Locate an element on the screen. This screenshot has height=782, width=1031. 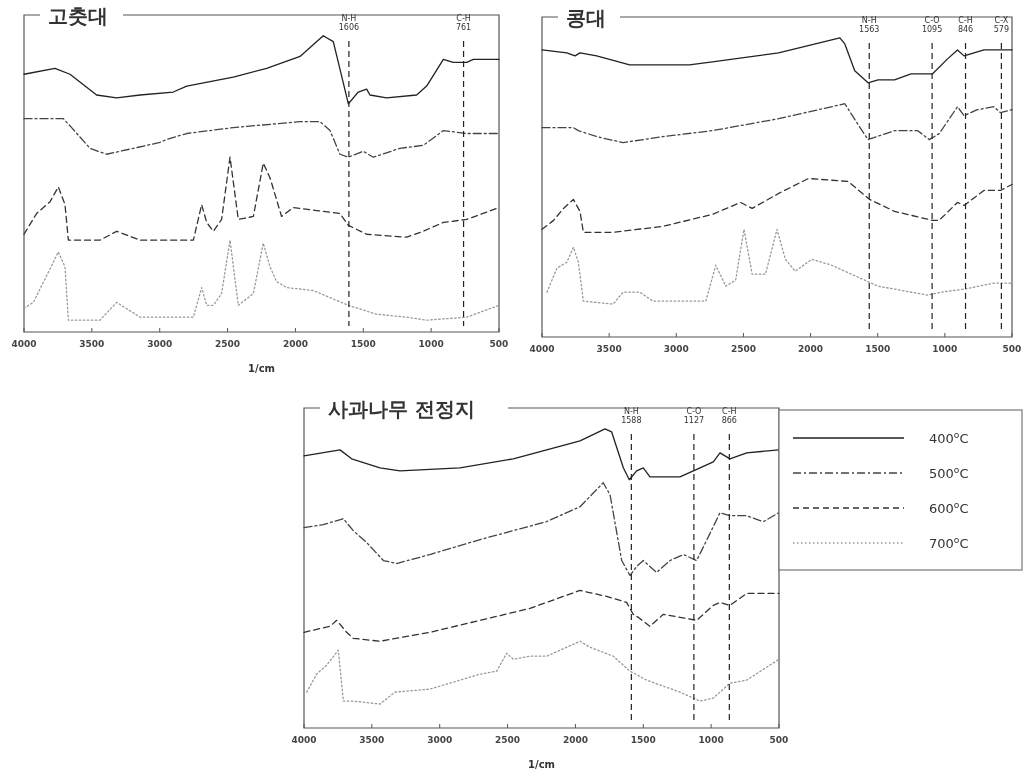
text: 700$^{o}$C is located at coordinates (949, 543).